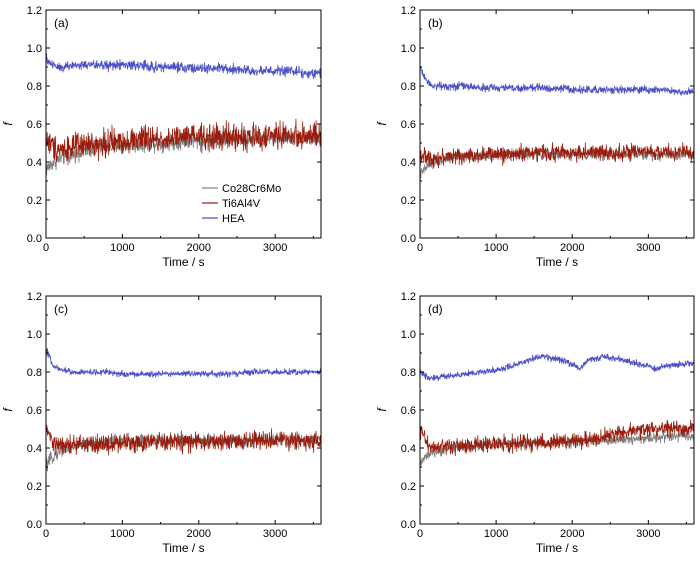  Describe the element at coordinates (251, 189) in the screenshot. I see `legend-label: Co28Cr6Mo` at that location.